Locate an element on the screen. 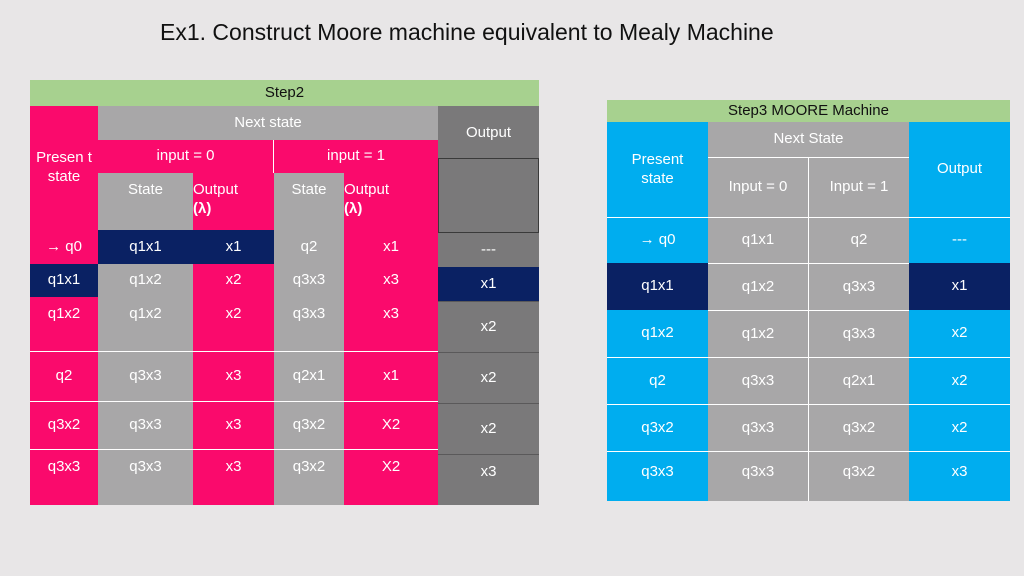  step2-output1-text: Output is located at coordinates (367, 189).